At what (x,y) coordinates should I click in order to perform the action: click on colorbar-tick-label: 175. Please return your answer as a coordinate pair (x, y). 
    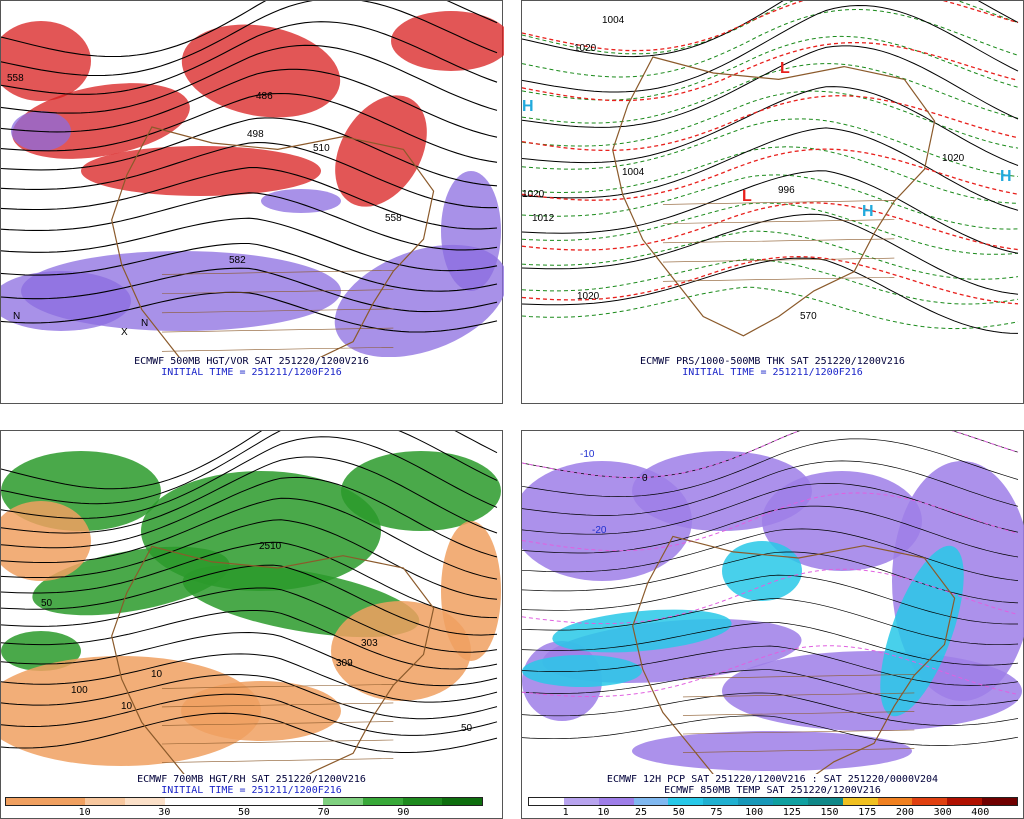
    Looking at the image, I should click on (867, 812).